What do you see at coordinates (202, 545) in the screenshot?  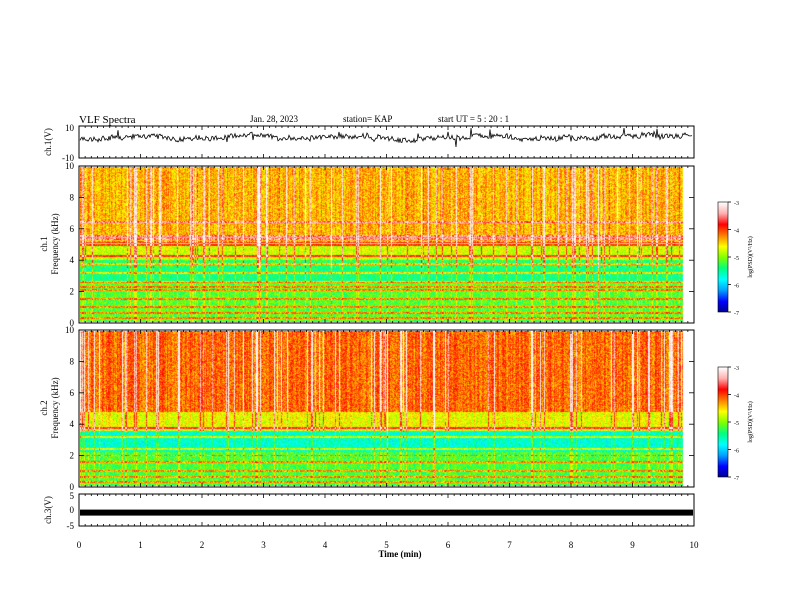 I see `x-tick-label: 2` at bounding box center [202, 545].